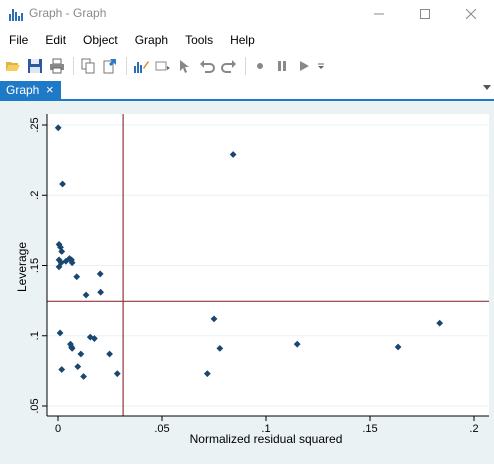 This screenshot has height=467, width=494. I want to click on menu-graph: Graph, so click(151, 40).